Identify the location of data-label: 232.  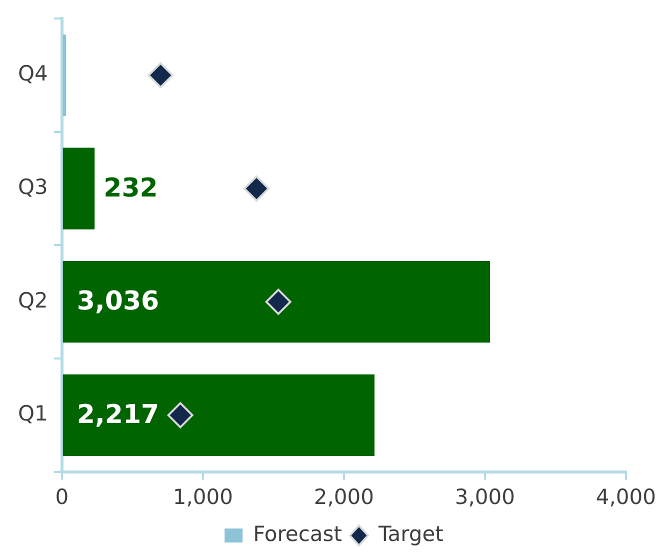
(131, 188).